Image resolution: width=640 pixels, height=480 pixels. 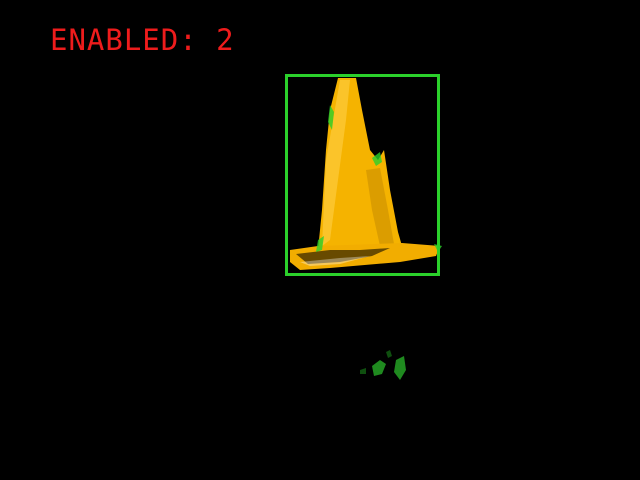 What do you see at coordinates (142, 40) in the screenshot?
I see `status-label: ENABLED: 2` at bounding box center [142, 40].